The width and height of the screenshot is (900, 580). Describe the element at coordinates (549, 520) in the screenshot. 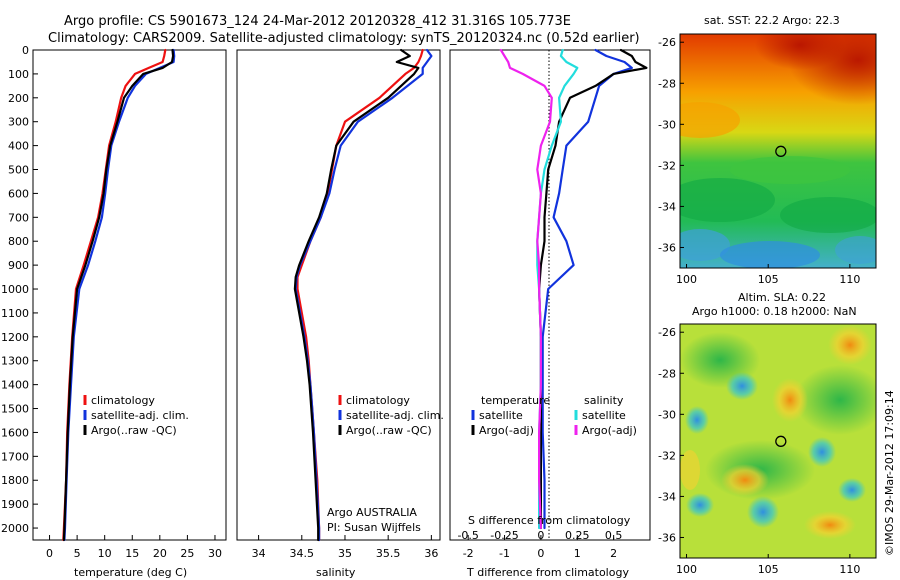

I see `difference-top-xlabel: S difference from climatology` at that location.